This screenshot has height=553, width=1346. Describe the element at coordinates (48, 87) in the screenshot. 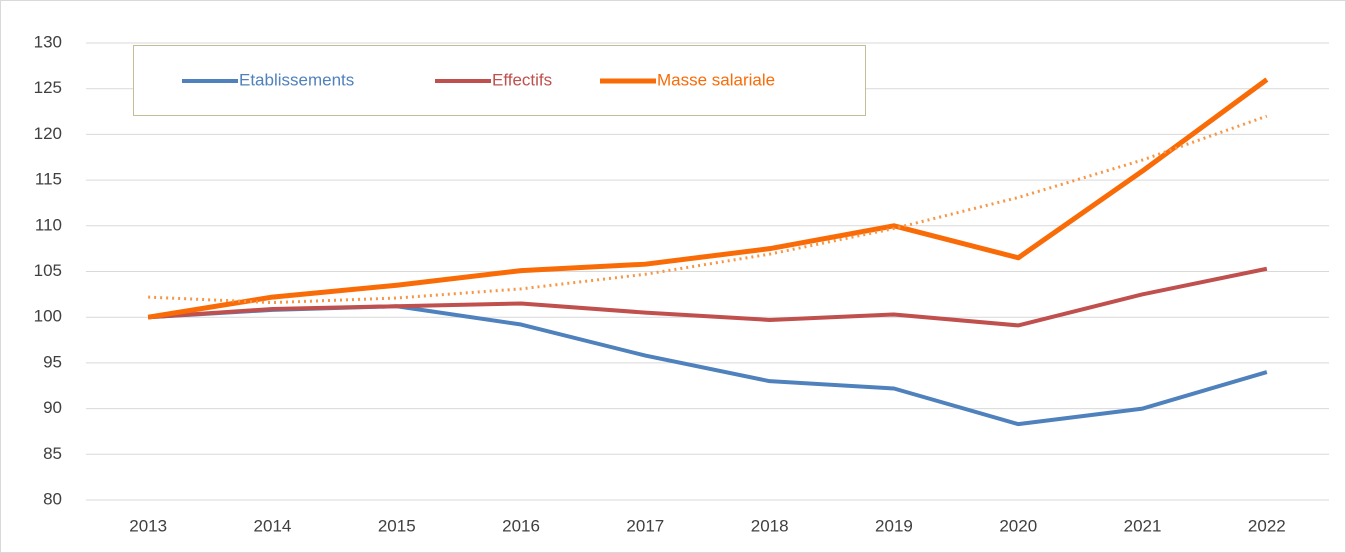

I see `y-tick-label: 125` at that location.